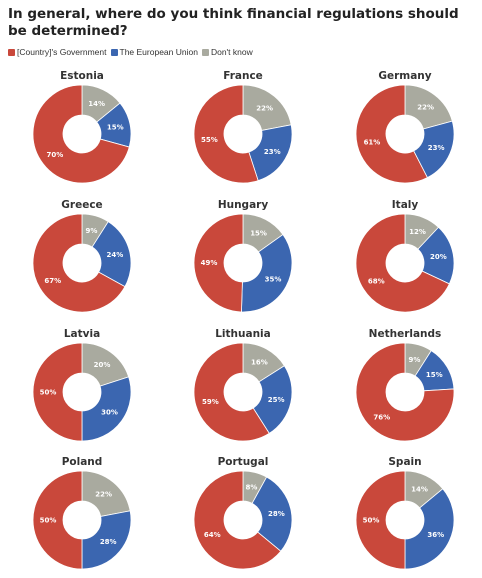 This screenshot has width=482, height=578. Describe the element at coordinates (96, 104) in the screenshot. I see `slice-label-estonia-dont-know: 14%` at that location.